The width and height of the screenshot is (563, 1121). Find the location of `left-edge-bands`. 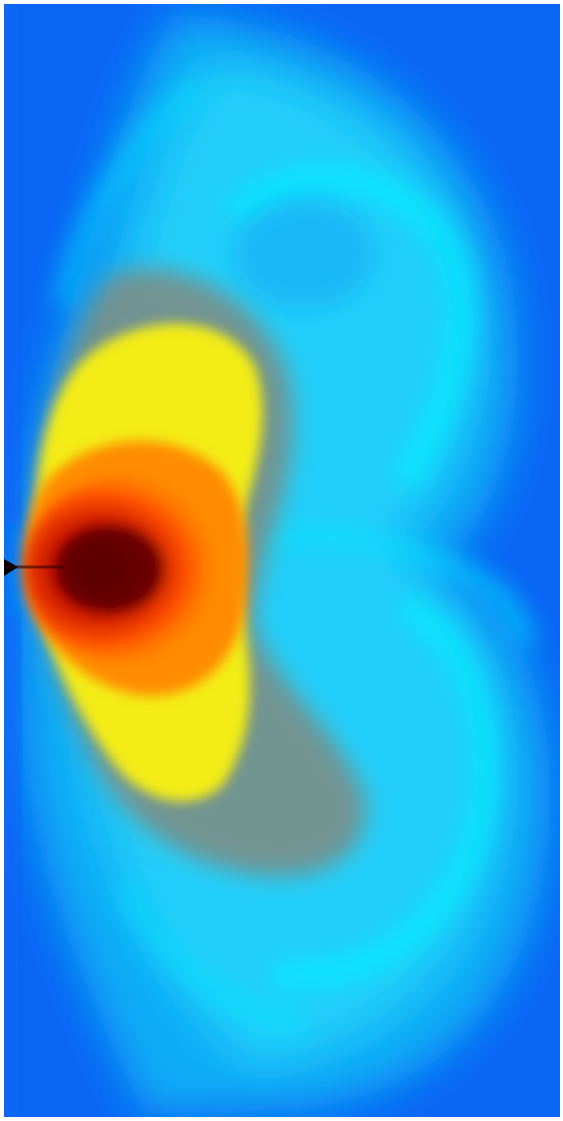

left-edge-bands is located at coordinates (11, 560).